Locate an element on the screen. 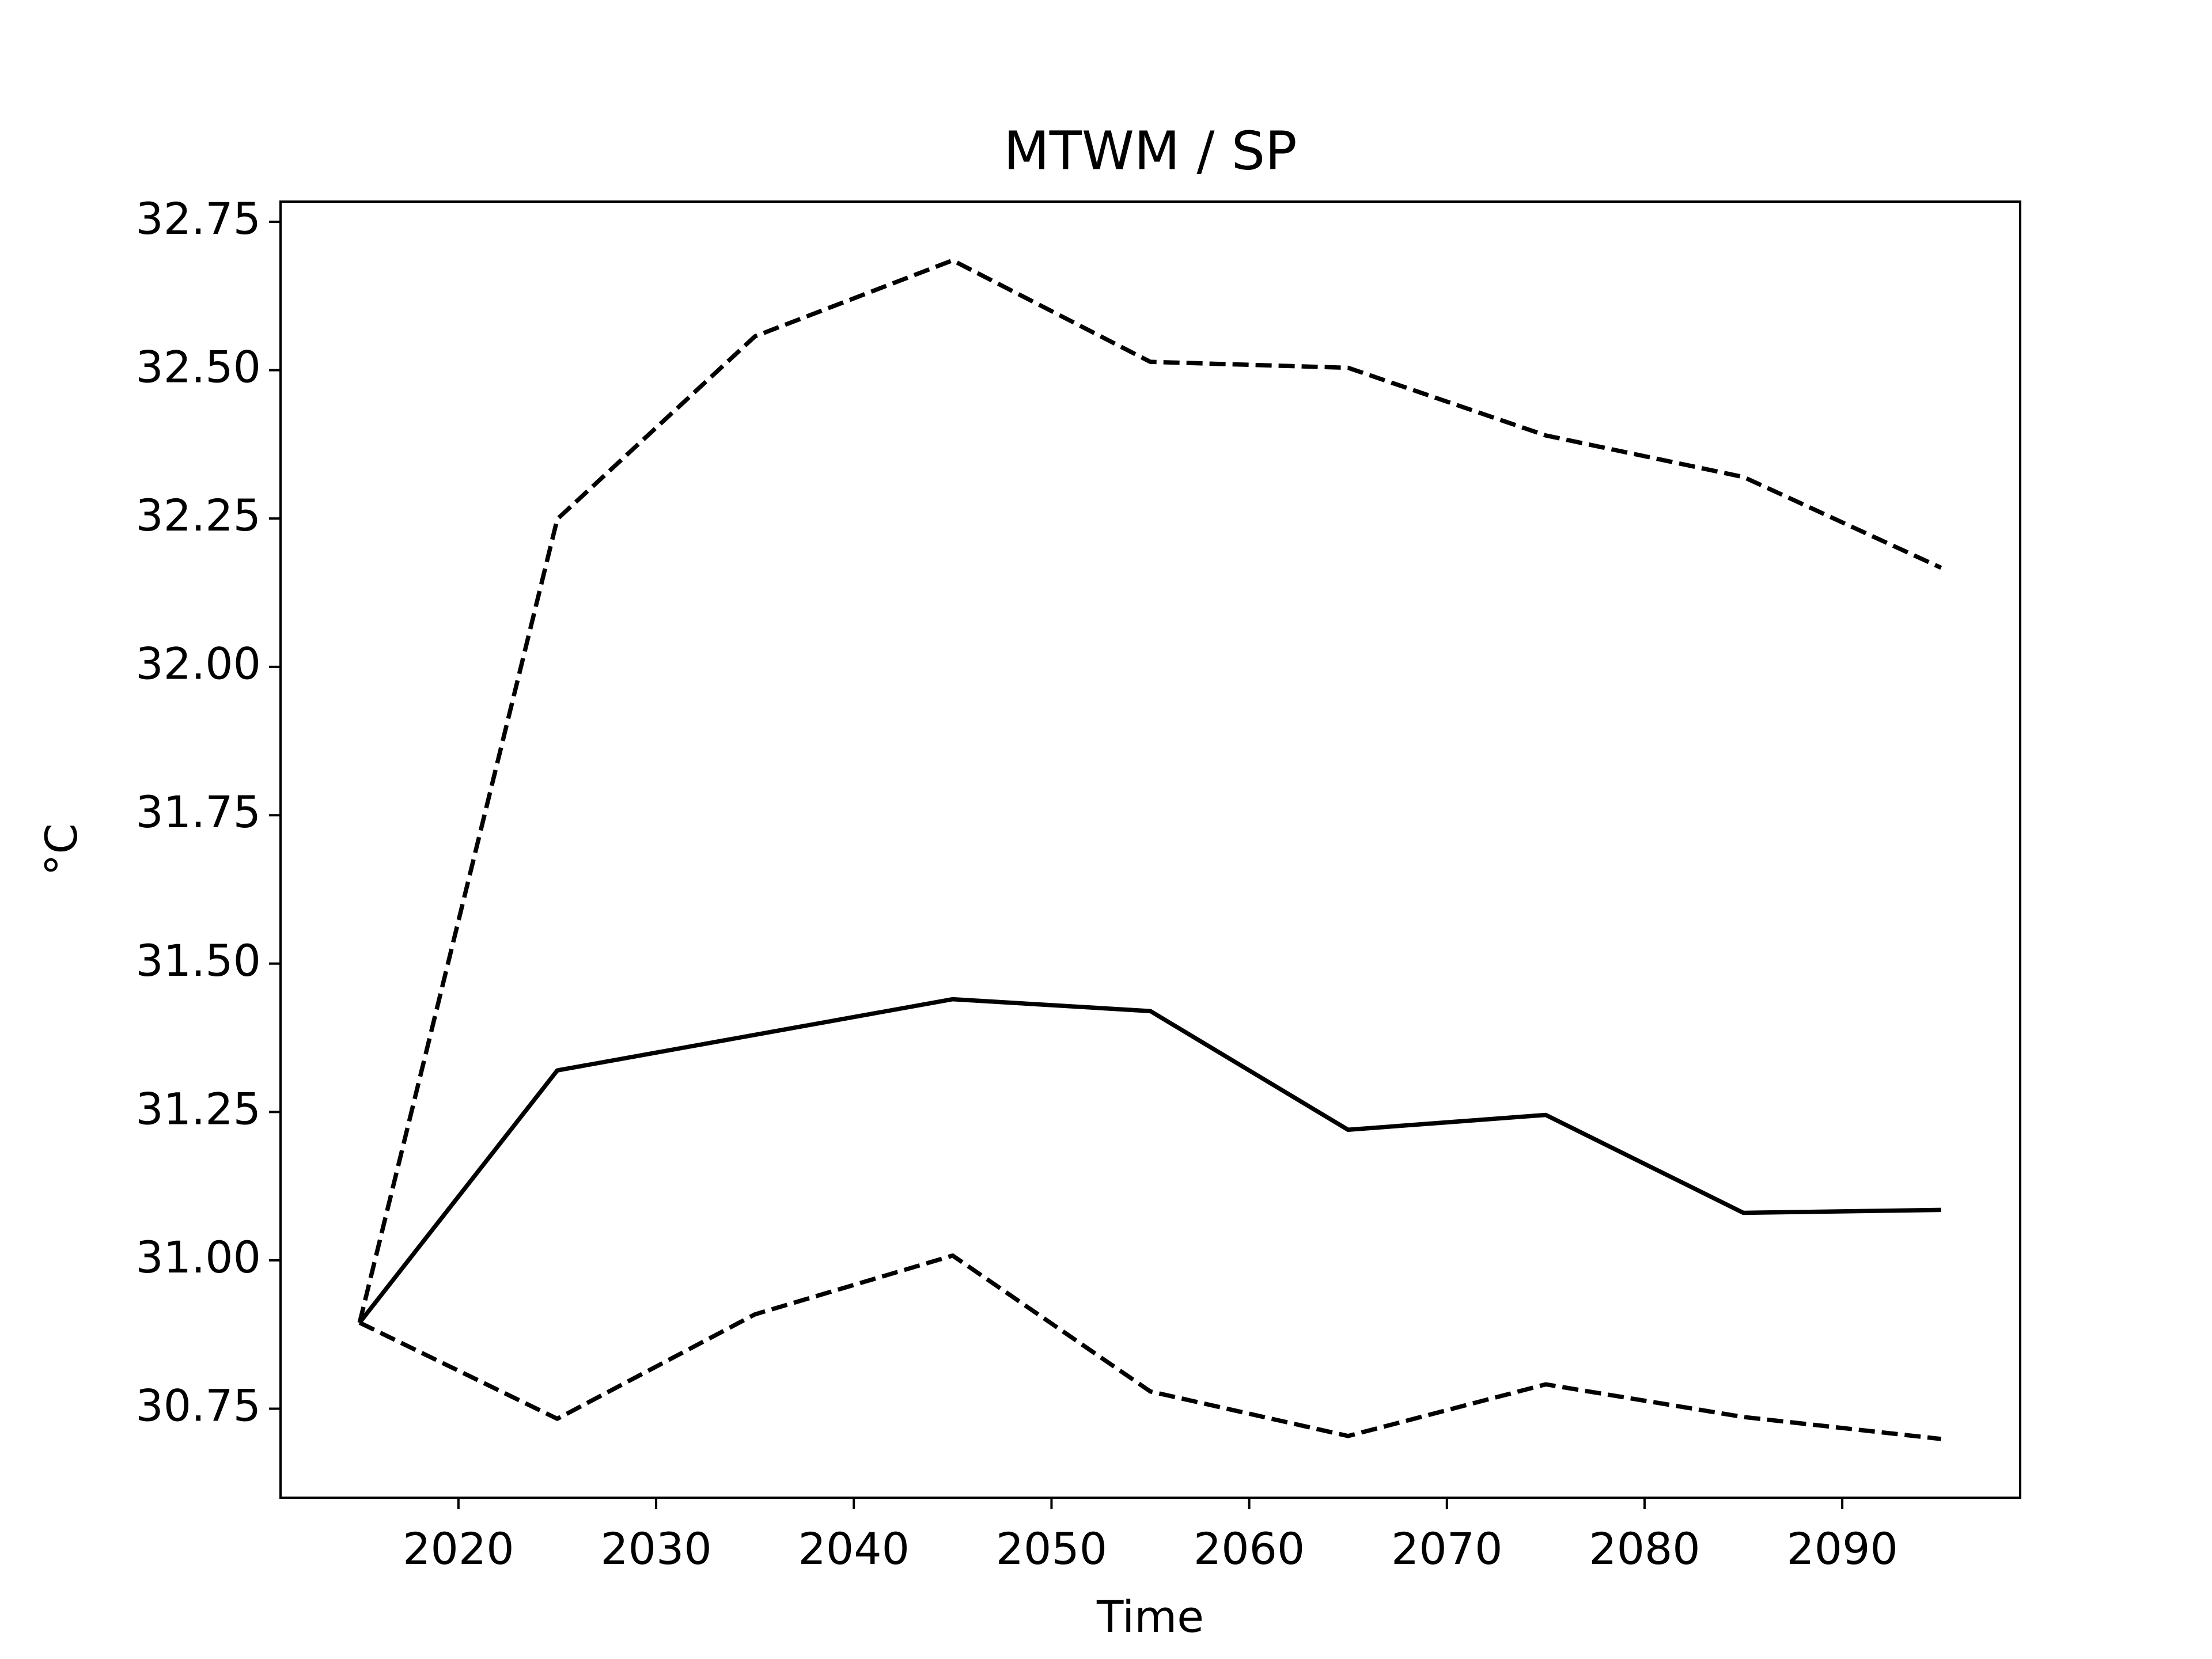 The width and height of the screenshot is (2212, 1659). y-tick-label: 32.50 is located at coordinates (198, 367).